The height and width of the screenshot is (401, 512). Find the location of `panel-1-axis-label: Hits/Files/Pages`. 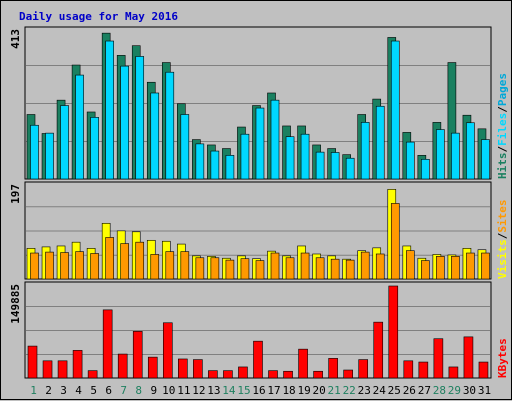

panel-1-axis-label: Hits/Files/Pages is located at coordinates (502, 126).